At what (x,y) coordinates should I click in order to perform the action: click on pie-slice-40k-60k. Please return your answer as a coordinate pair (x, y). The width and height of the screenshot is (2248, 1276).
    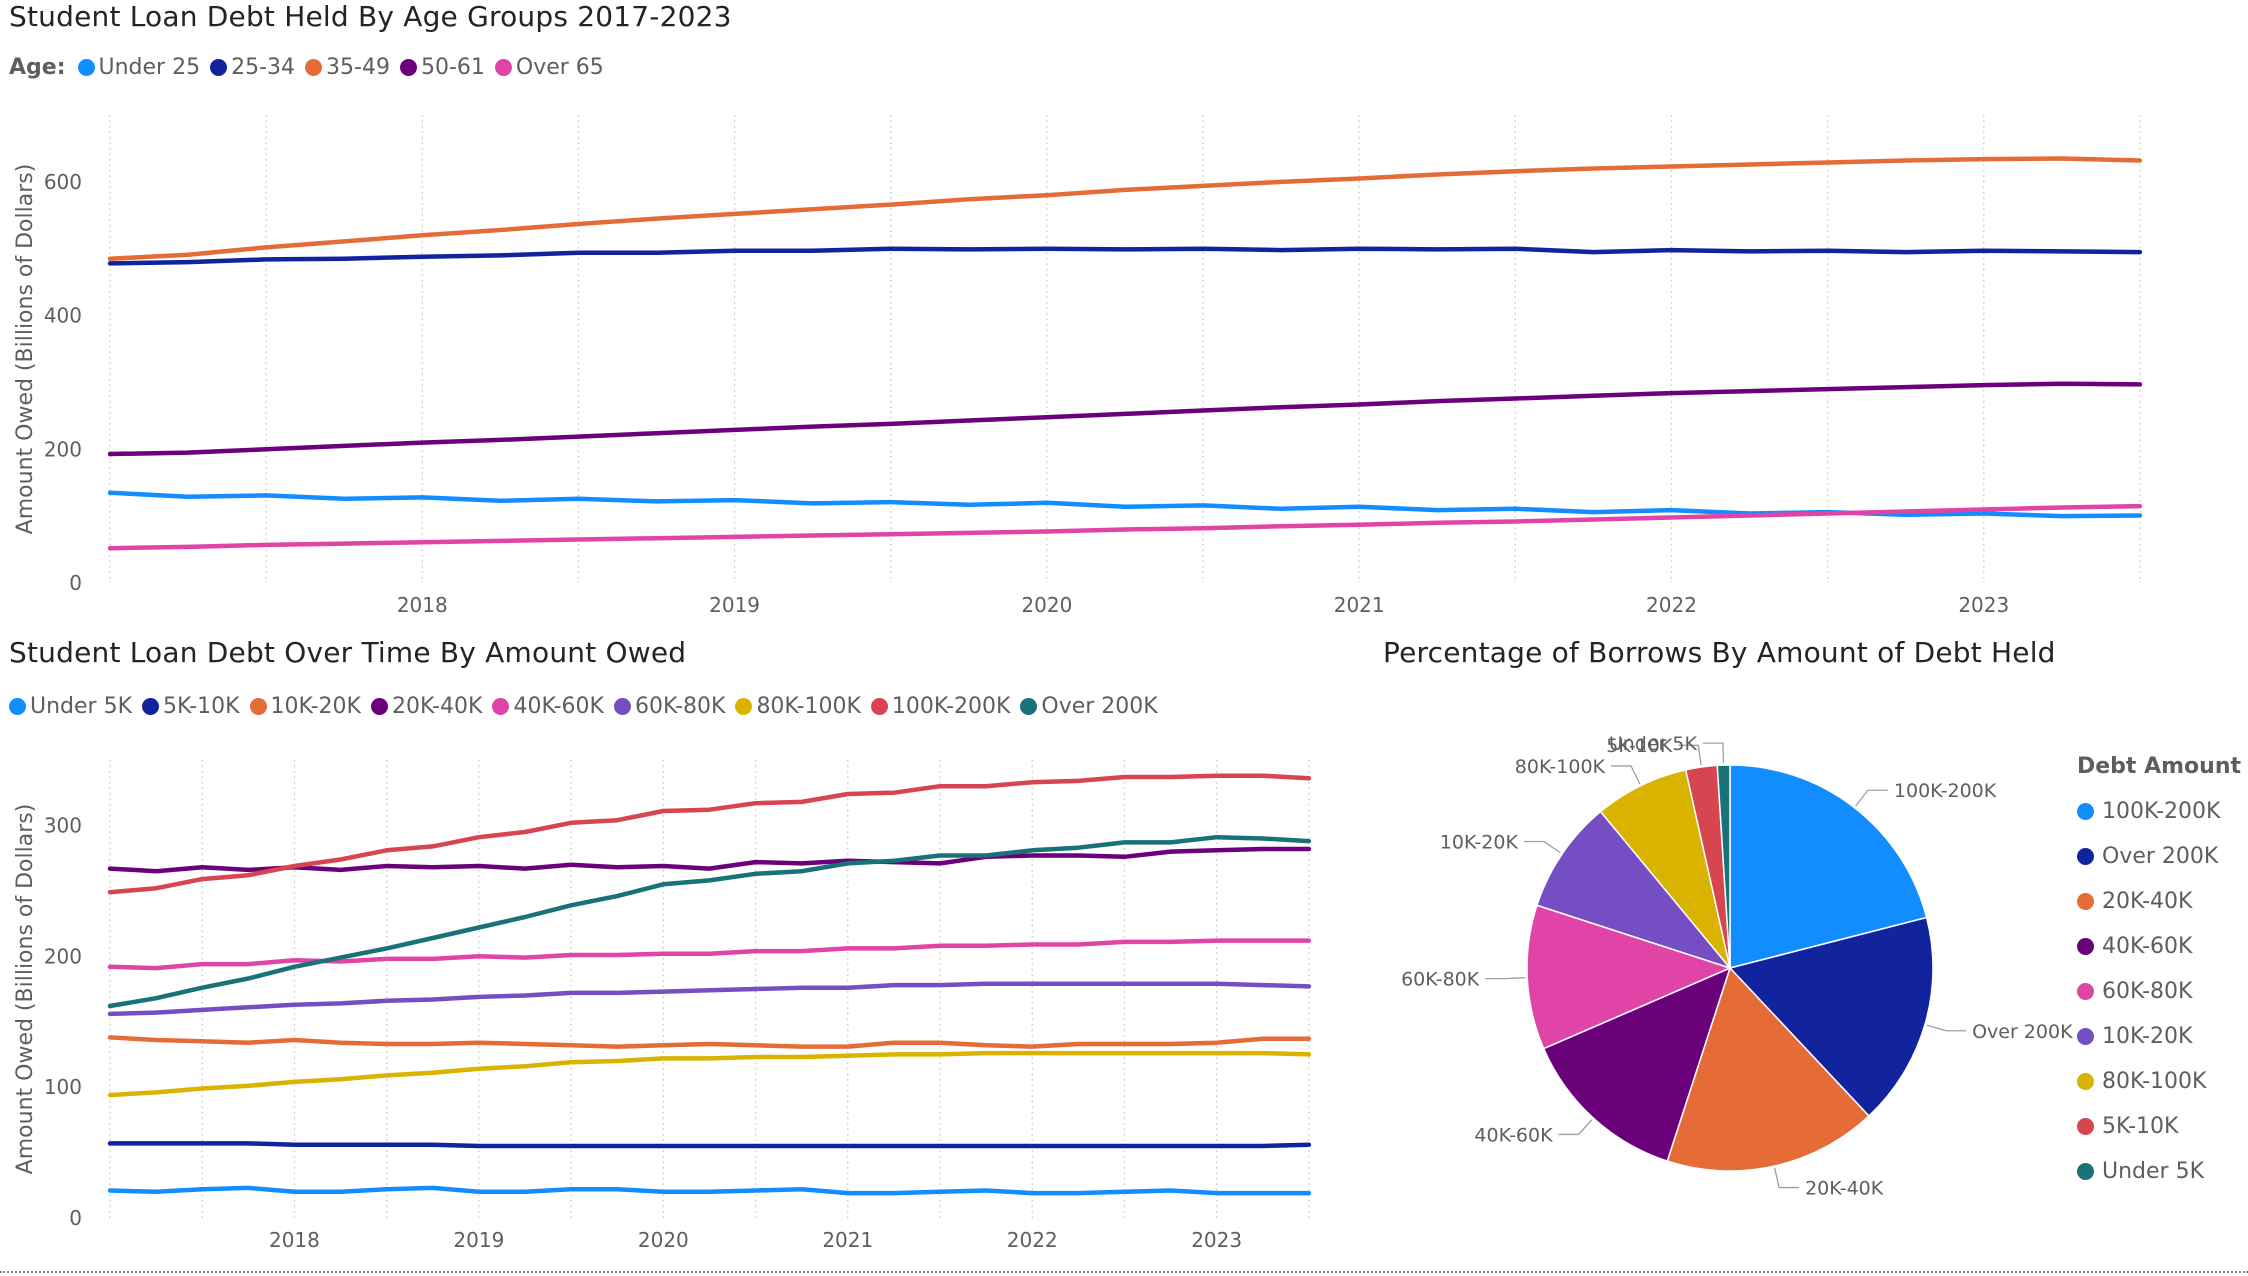
    Looking at the image, I should click on (1637, 1064).